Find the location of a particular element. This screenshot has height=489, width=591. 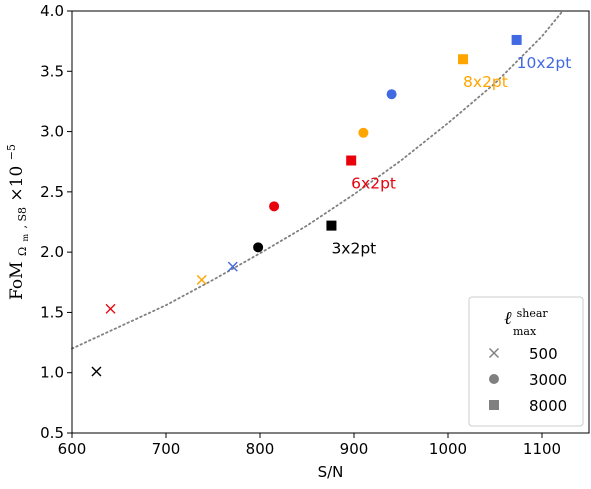

x-axis: 600 700 800 900 1000 1100 is located at coordinates (309, 445).